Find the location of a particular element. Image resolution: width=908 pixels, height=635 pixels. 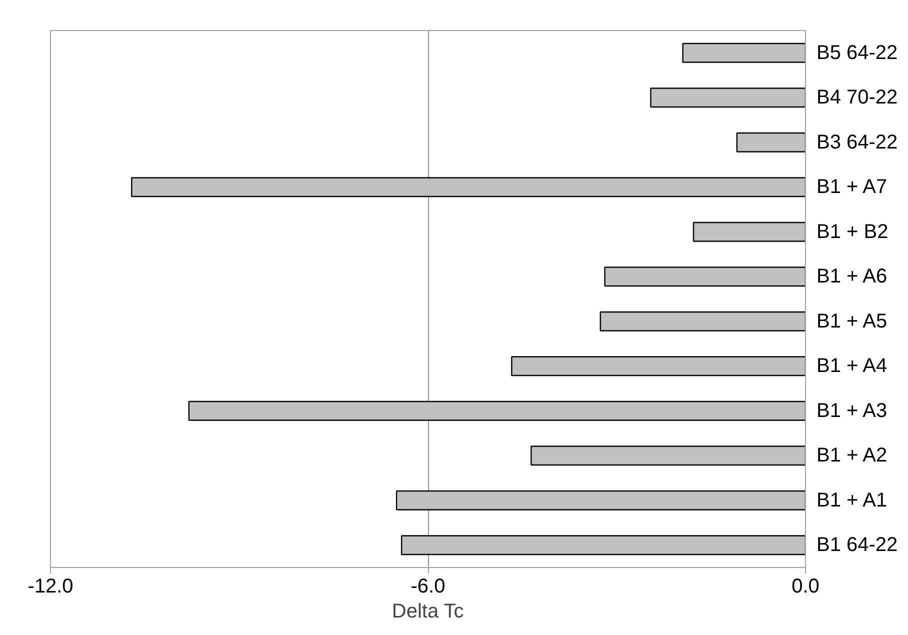

y-tick-label: B1 + A1 is located at coordinates (852, 500).